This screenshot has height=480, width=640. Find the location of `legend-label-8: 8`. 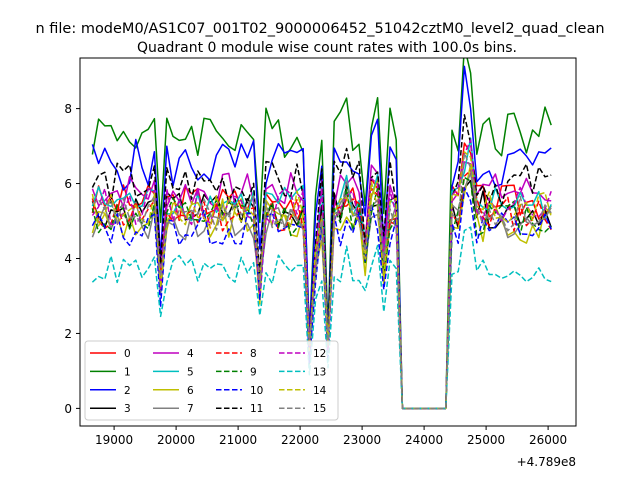

legend-label-8: 8 is located at coordinates (253, 354).